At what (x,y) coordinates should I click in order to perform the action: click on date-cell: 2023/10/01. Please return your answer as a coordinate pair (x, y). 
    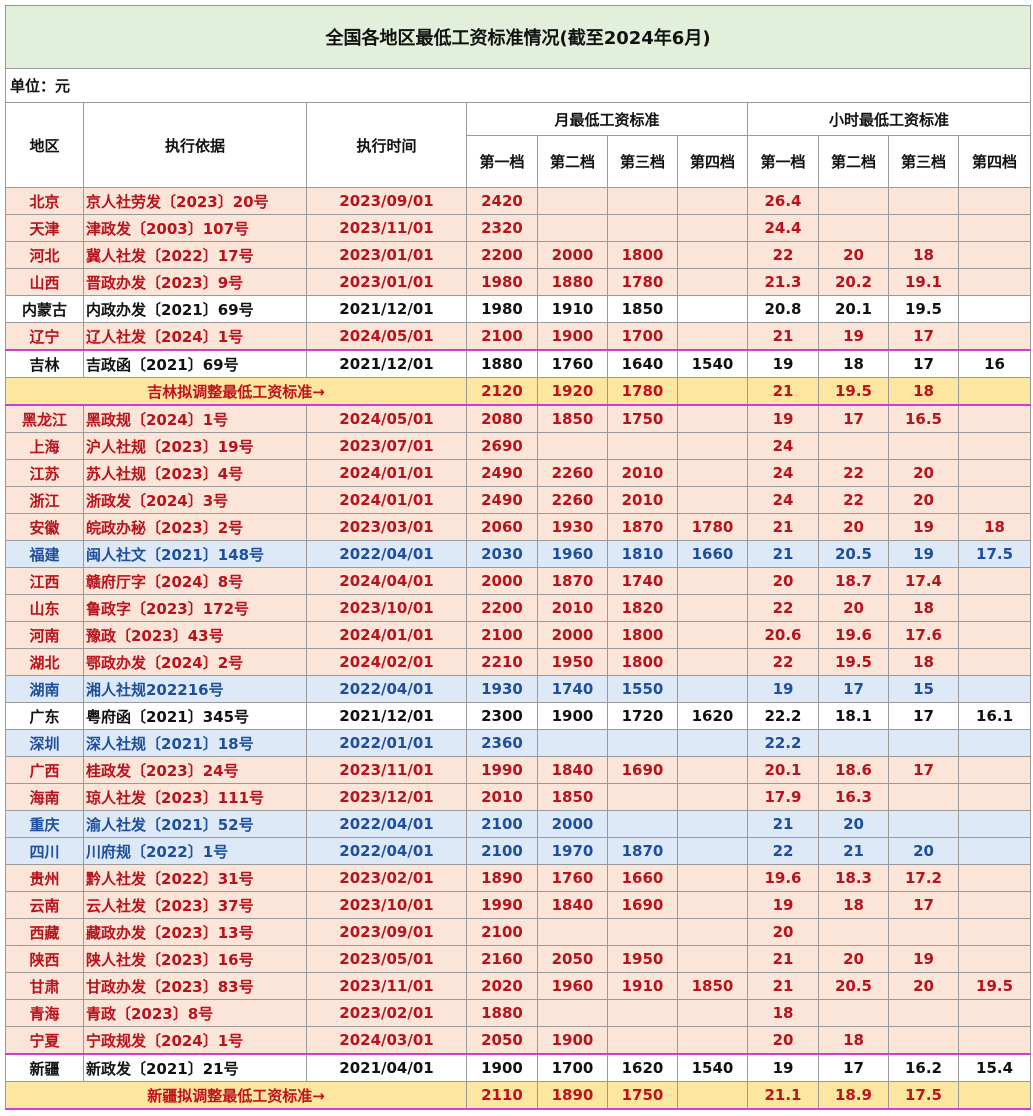
    Looking at the image, I should click on (386, 608).